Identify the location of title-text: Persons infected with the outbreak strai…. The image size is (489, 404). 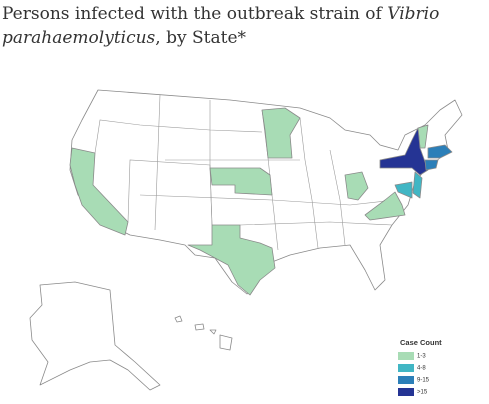
(195, 14).